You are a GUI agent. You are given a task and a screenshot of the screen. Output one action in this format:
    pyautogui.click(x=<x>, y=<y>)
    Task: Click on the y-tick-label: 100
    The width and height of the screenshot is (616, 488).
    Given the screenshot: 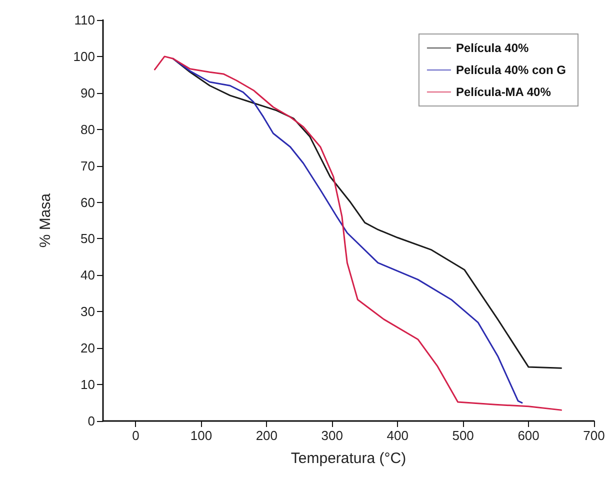 What is the action you would take?
    pyautogui.click(x=84, y=56)
    